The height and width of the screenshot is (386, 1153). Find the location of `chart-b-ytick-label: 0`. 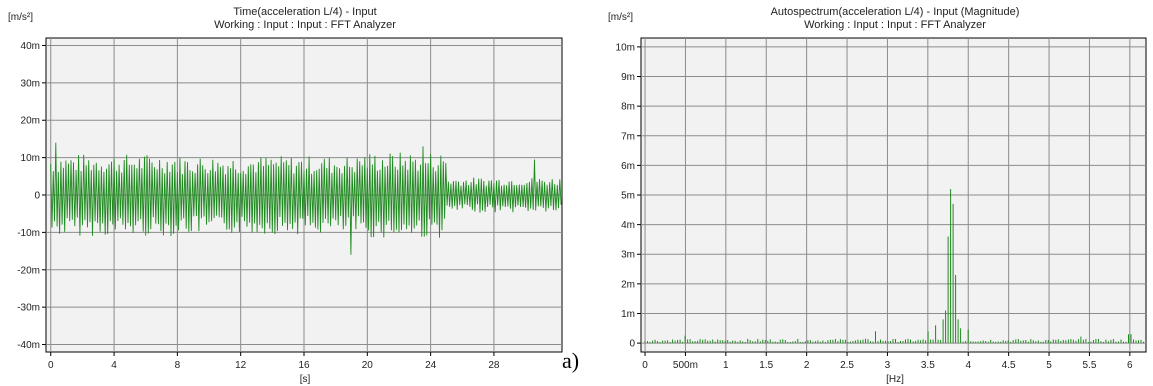

chart-b-ytick-label: 0 is located at coordinates (632, 344).